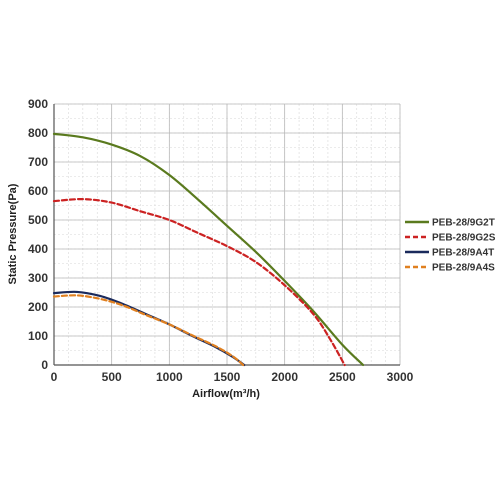 The image size is (500, 500). What do you see at coordinates (463, 268) in the screenshot?
I see `legend-label-3: PEB-28/9A4S` at bounding box center [463, 268].